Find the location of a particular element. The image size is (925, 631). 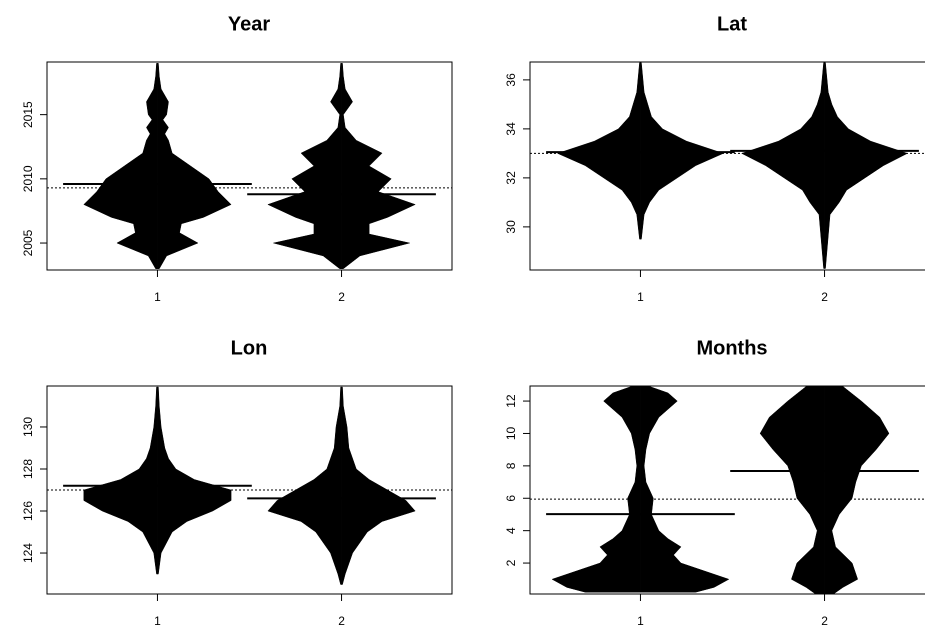

y-tick-label: 2015 is located at coordinates (28, 114).